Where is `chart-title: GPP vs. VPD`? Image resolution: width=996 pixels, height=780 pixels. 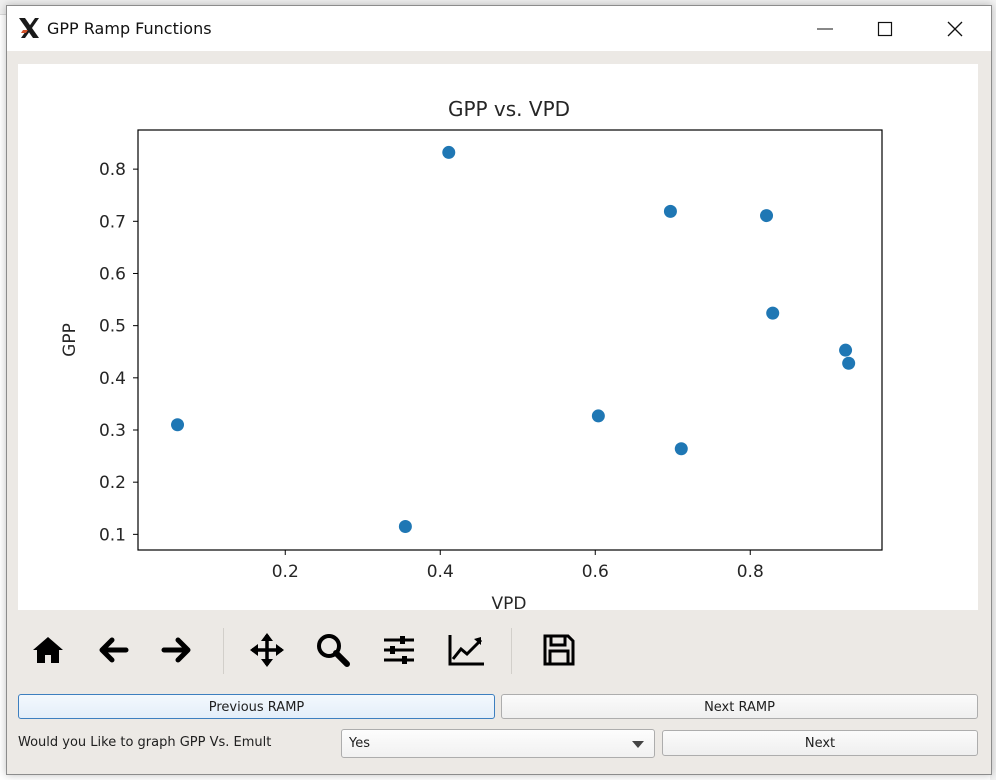
chart-title: GPP vs. VPD is located at coordinates (509, 109).